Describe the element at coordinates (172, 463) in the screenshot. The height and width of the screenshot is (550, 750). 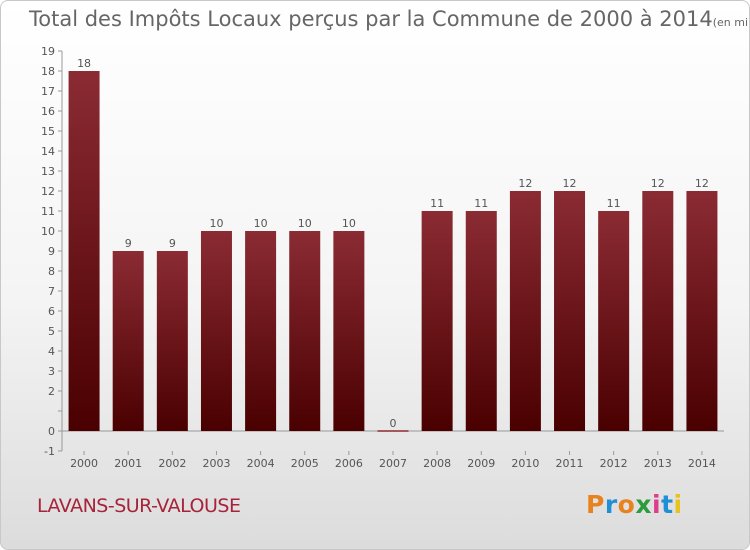
I see `x-tick-label-2002: 2002` at that location.